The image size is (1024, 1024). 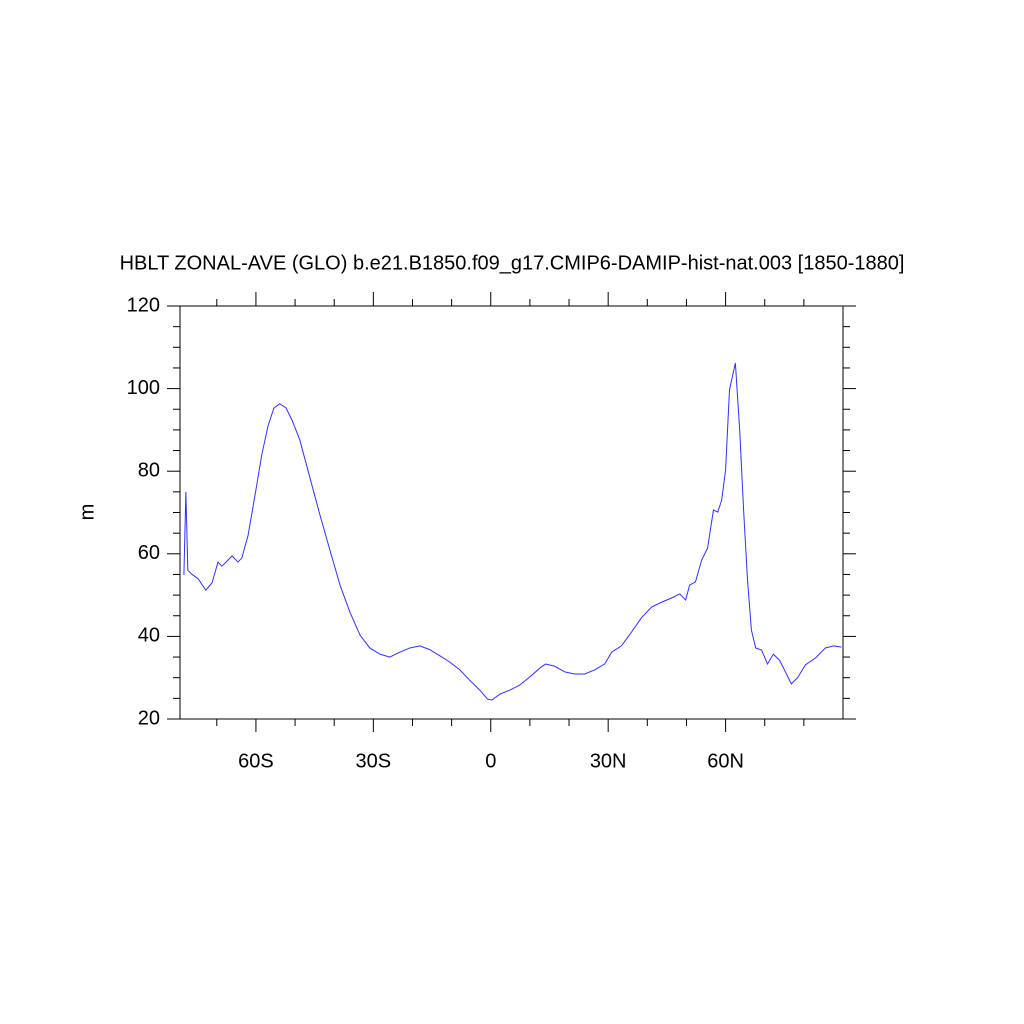 I want to click on y-tick-label: 60, so click(x=149, y=553).